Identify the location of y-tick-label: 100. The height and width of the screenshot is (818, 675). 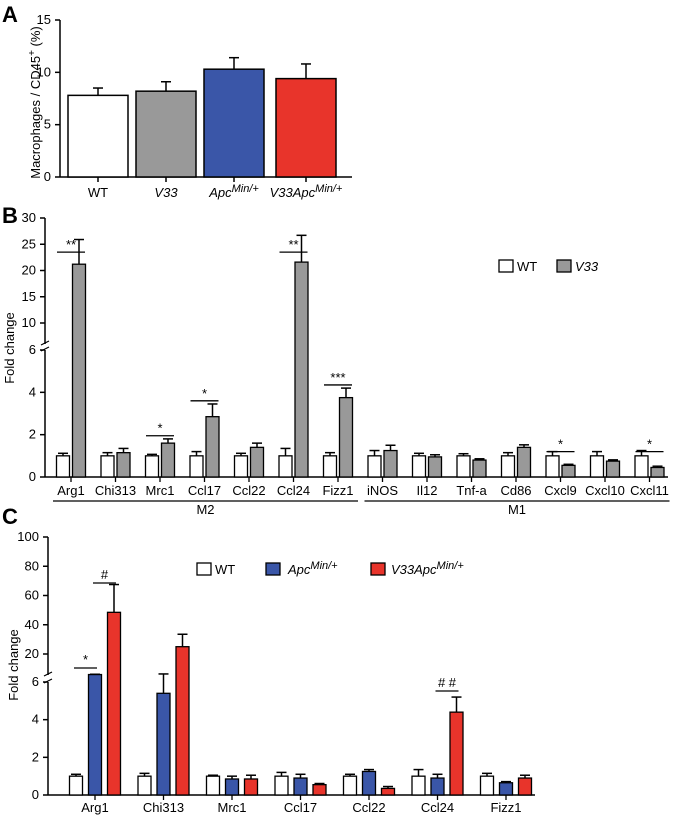
(28, 536).